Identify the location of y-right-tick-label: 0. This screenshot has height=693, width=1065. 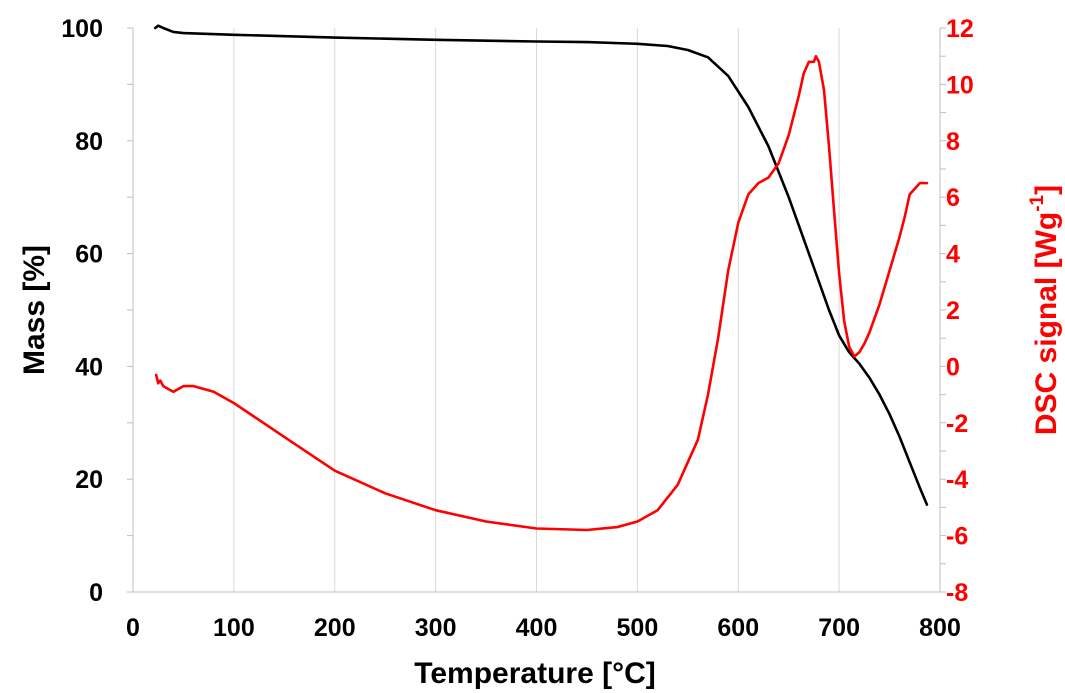
(953, 367).